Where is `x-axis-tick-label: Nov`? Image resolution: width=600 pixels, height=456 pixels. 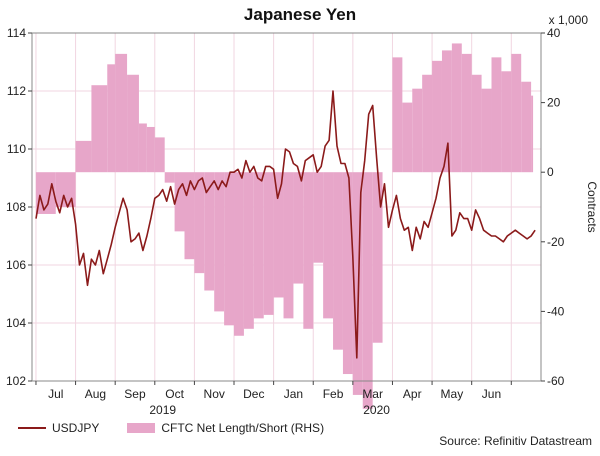
x-axis-tick-label: Nov is located at coordinates (214, 394).